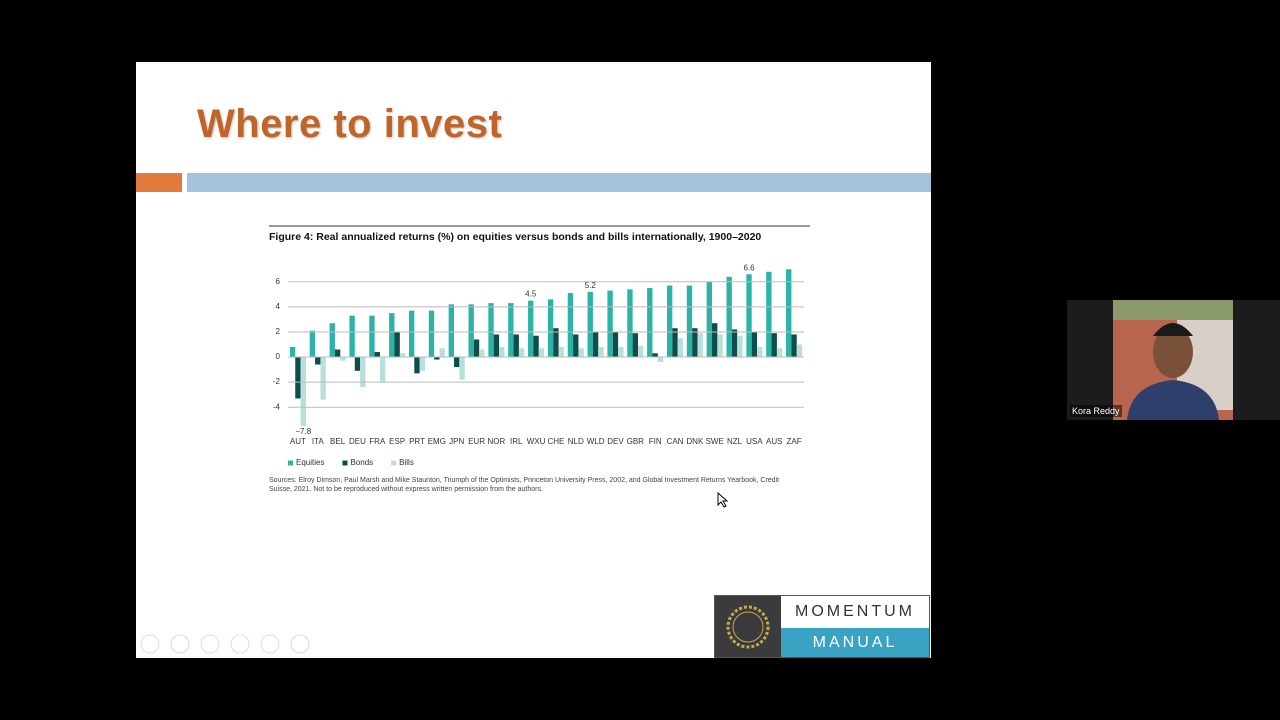 The image size is (1280, 720). I want to click on data-label: −7.8, so click(303, 431).